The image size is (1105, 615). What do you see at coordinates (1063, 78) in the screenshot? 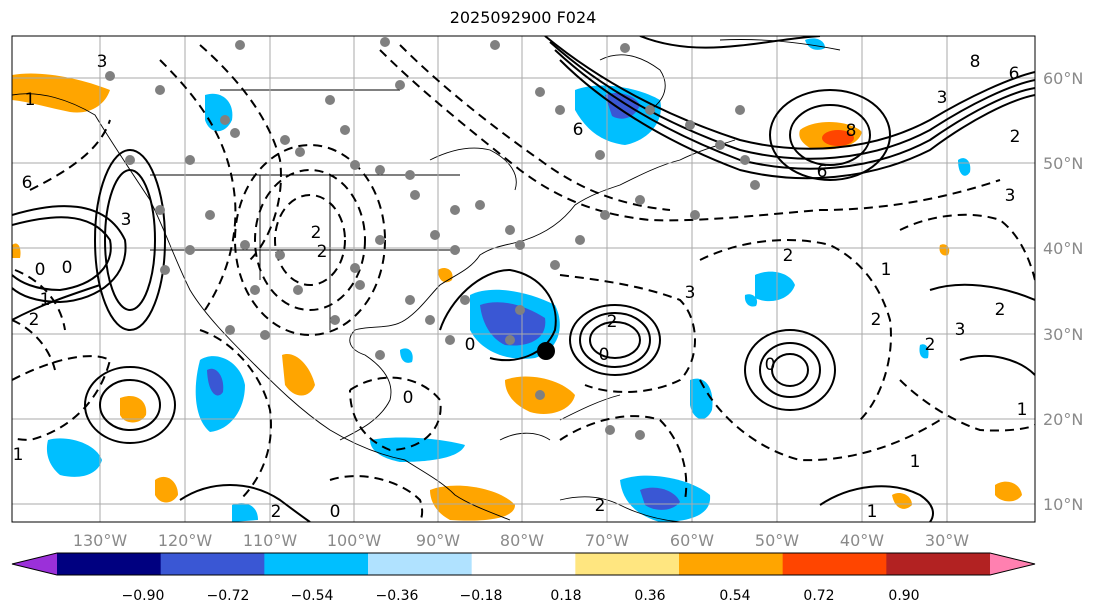
I see `lat-label: 60°N` at bounding box center [1063, 78].